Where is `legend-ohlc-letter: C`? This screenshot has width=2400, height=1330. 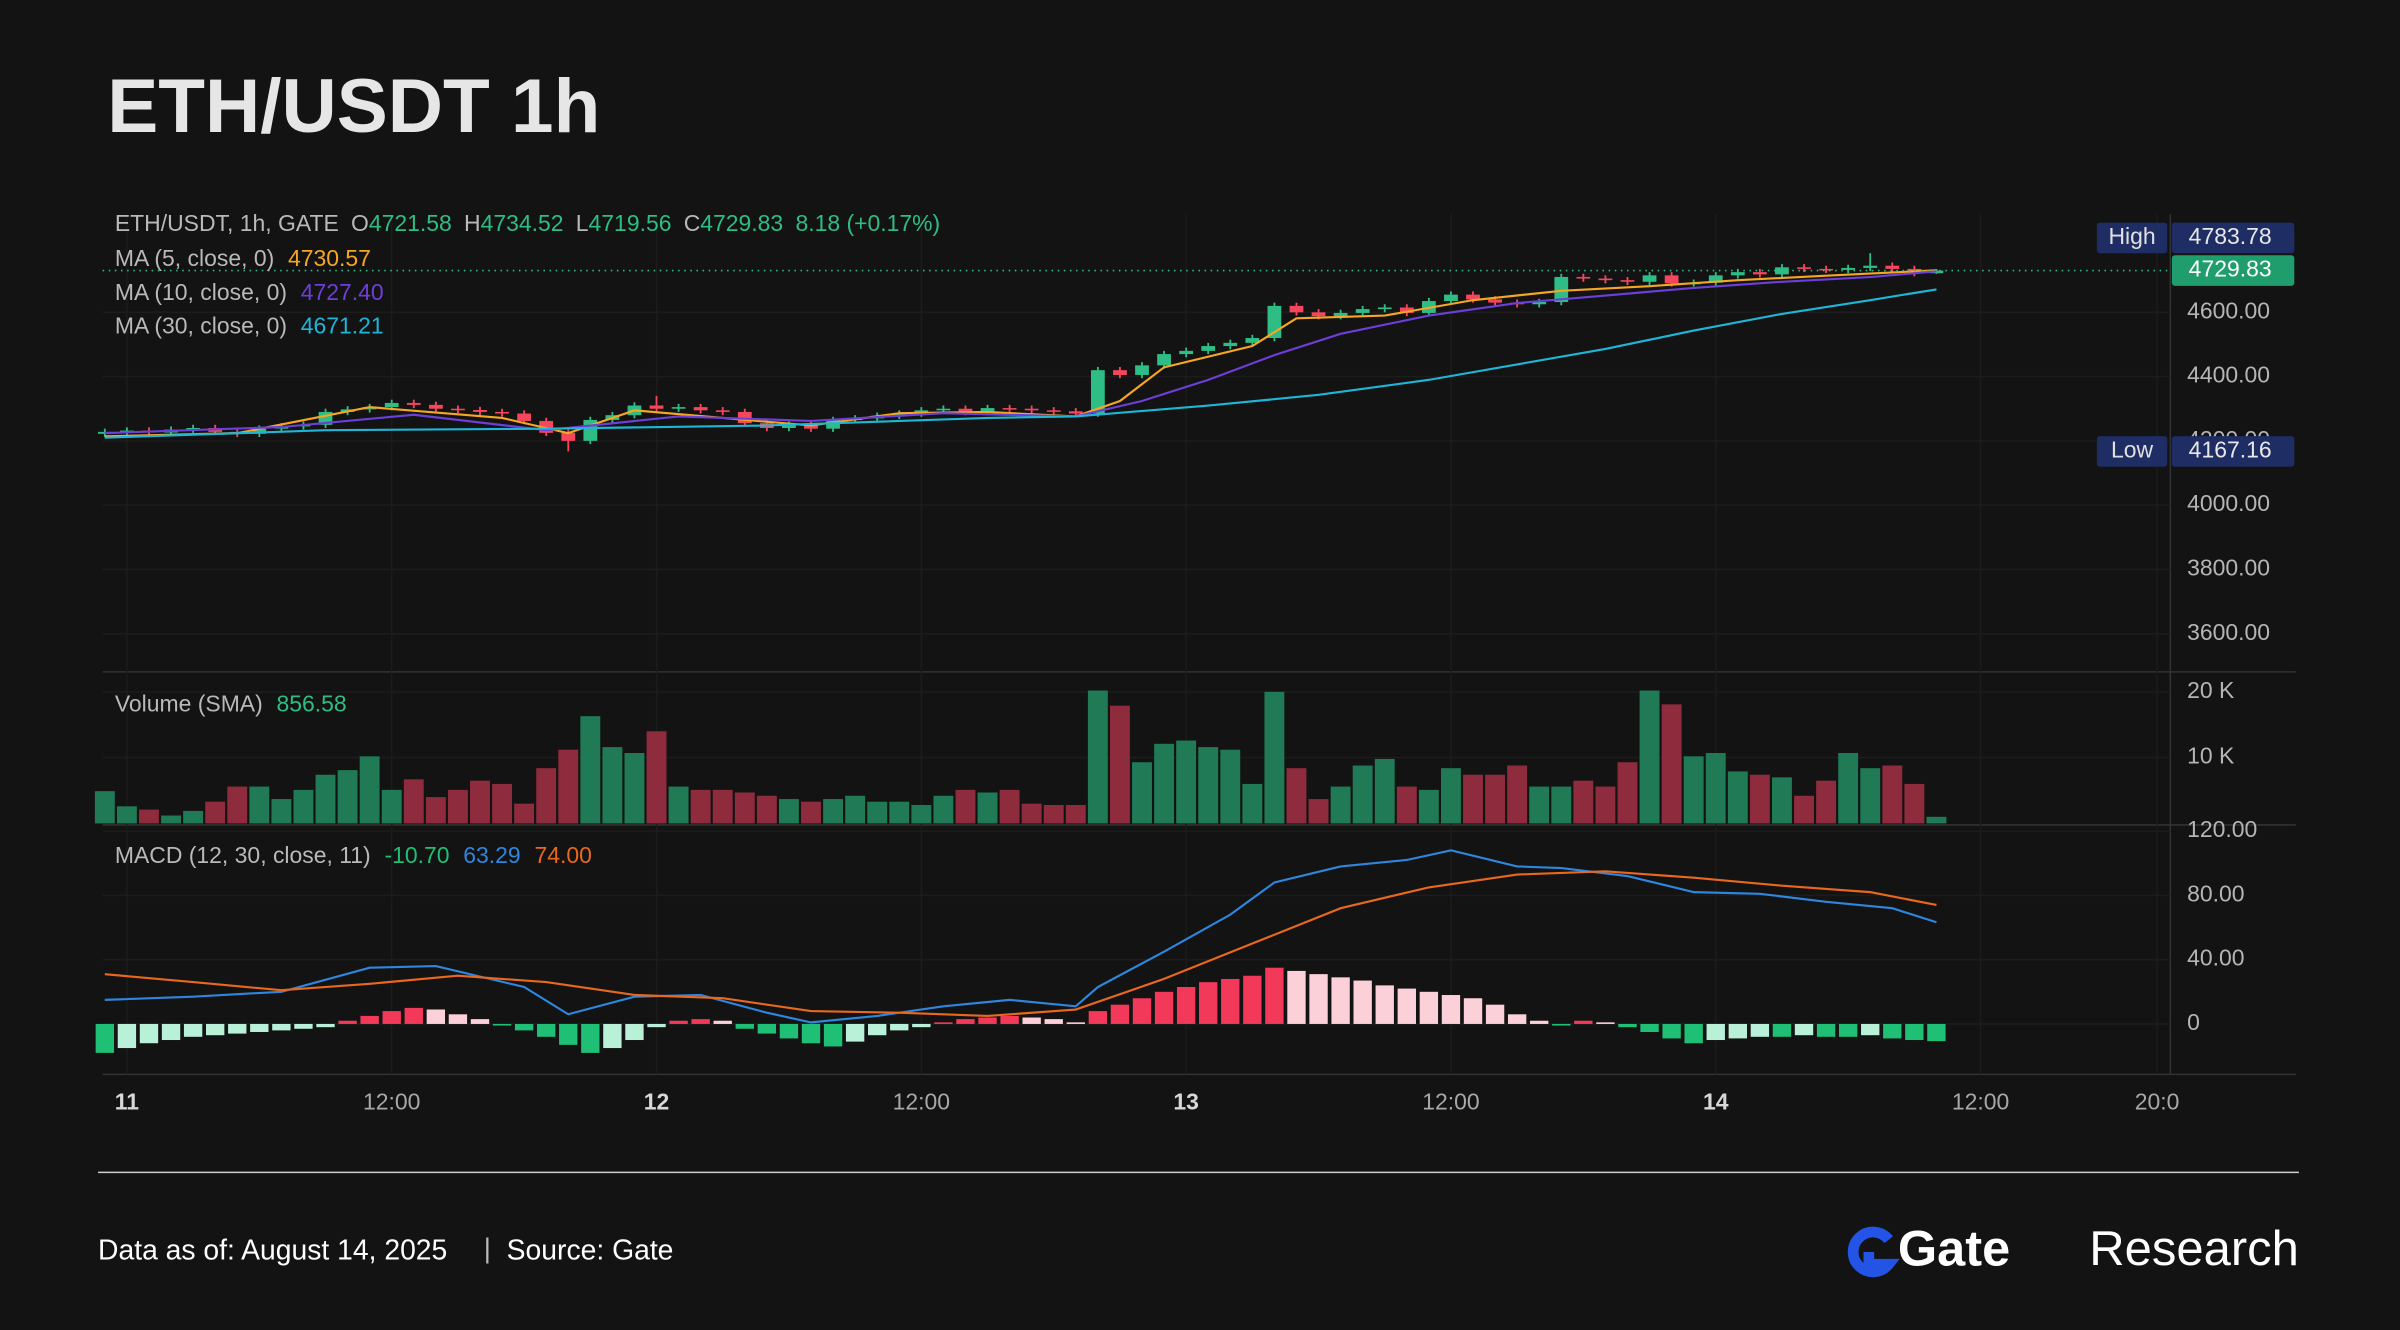 legend-ohlc-letter: C is located at coordinates (692, 223).